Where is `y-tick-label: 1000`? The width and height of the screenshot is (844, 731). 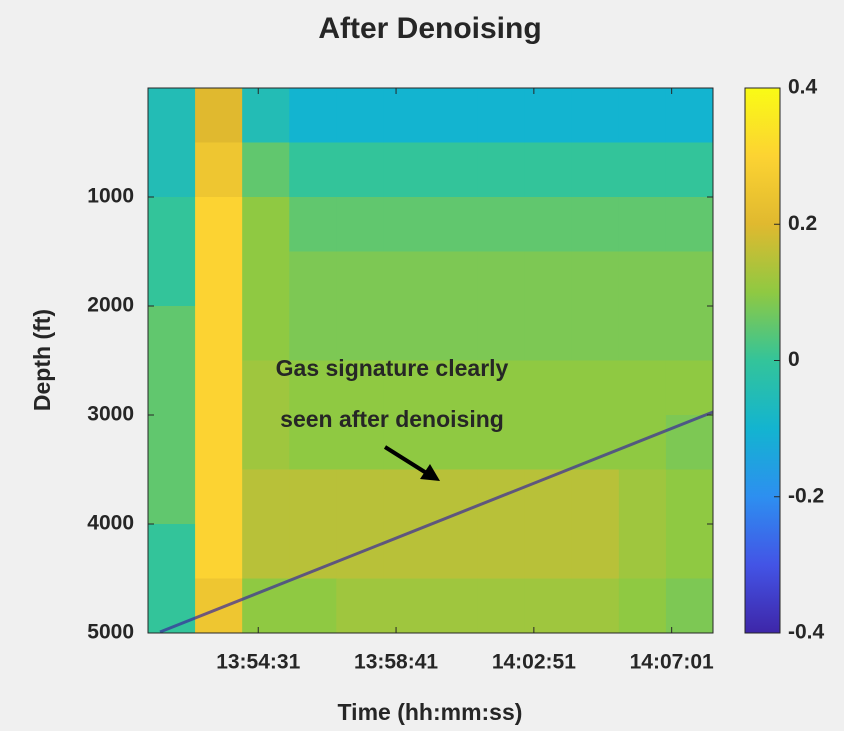
y-tick-label: 1000 is located at coordinates (110, 196).